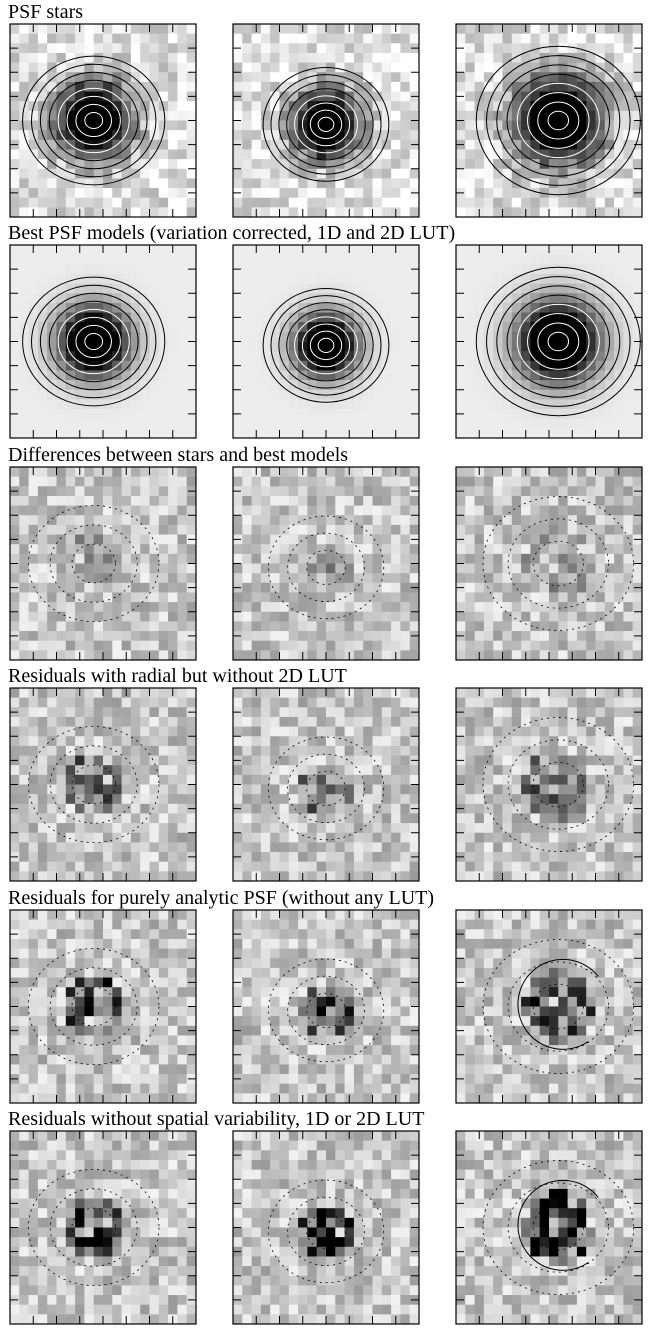  What do you see at coordinates (94, 120) in the screenshot?
I see `contour` at bounding box center [94, 120].